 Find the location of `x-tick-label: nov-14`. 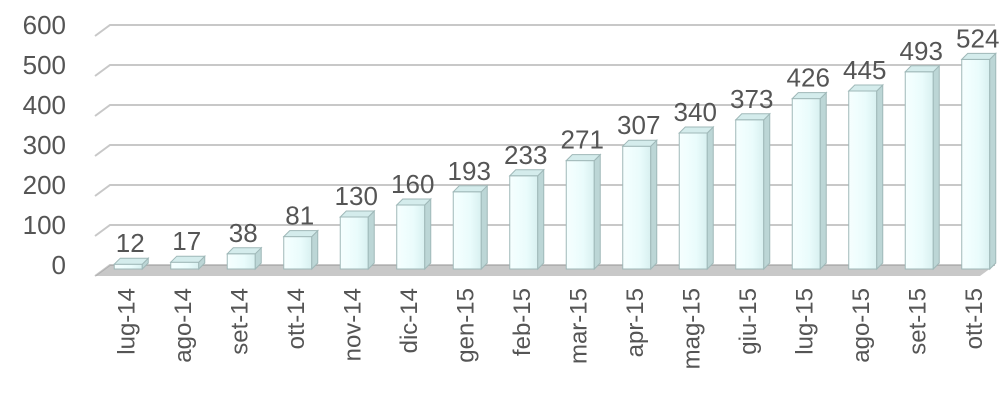

x-tick-label: nov-14 is located at coordinates (352, 324).